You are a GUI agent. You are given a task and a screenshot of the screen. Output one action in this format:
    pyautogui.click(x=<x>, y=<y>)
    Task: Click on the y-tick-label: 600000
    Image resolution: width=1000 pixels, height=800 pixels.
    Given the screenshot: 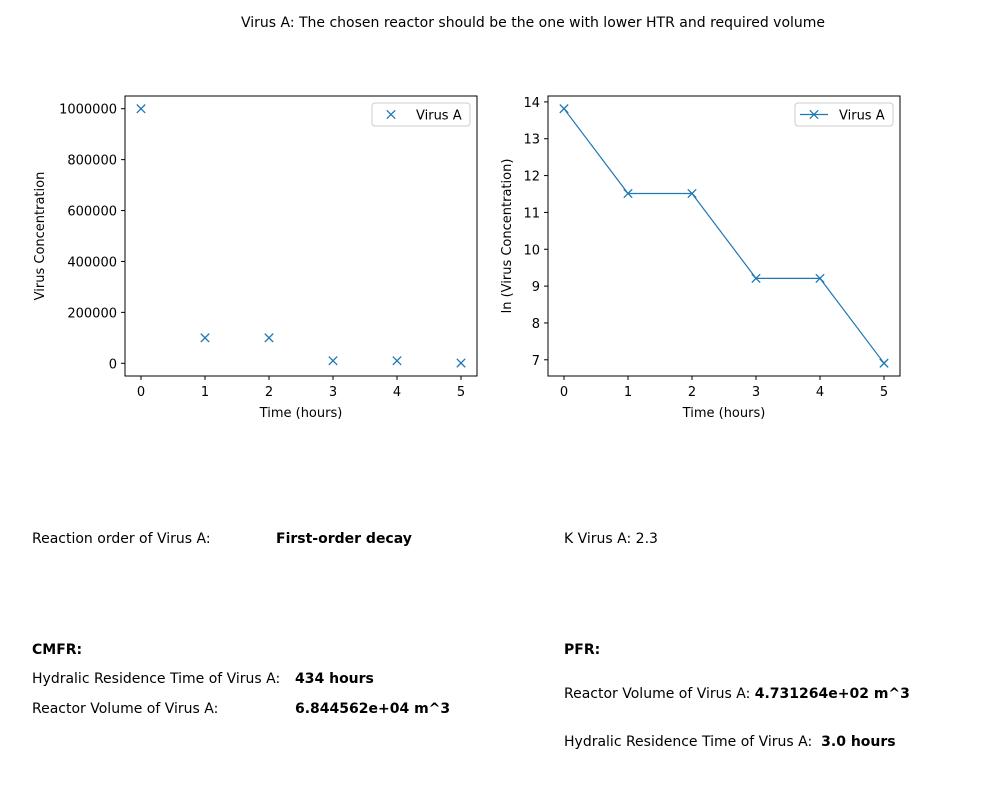 What is the action you would take?
    pyautogui.click(x=92, y=212)
    